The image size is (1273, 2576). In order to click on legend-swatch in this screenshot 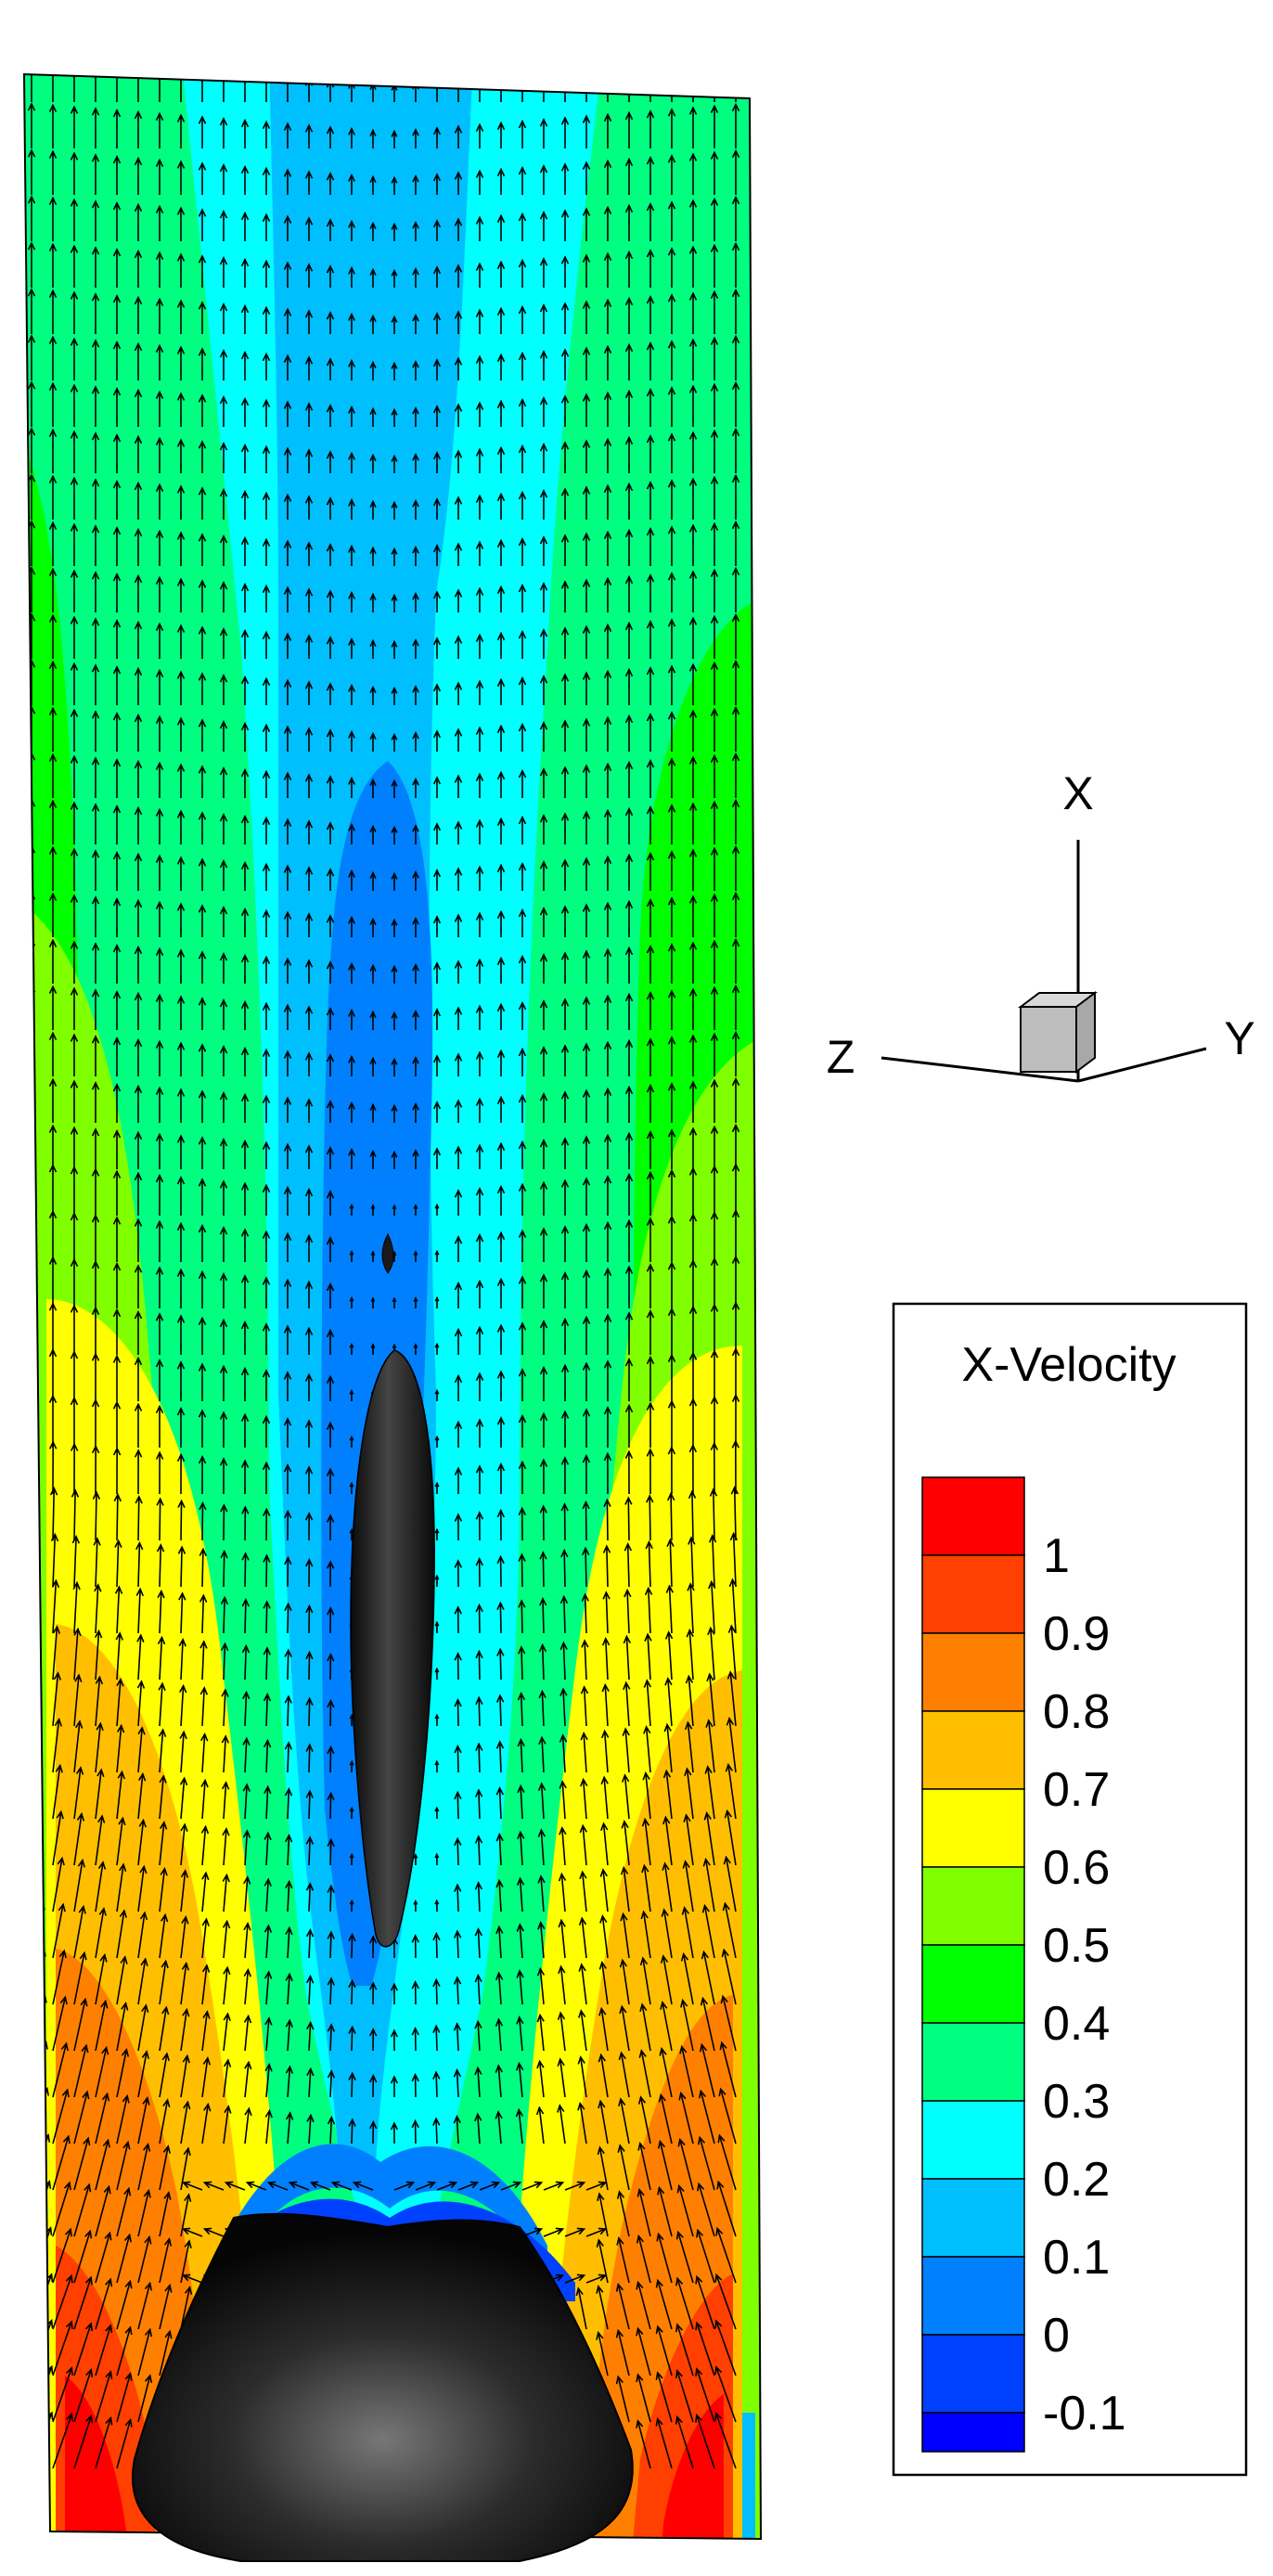, I will do `click(973, 2140)`.